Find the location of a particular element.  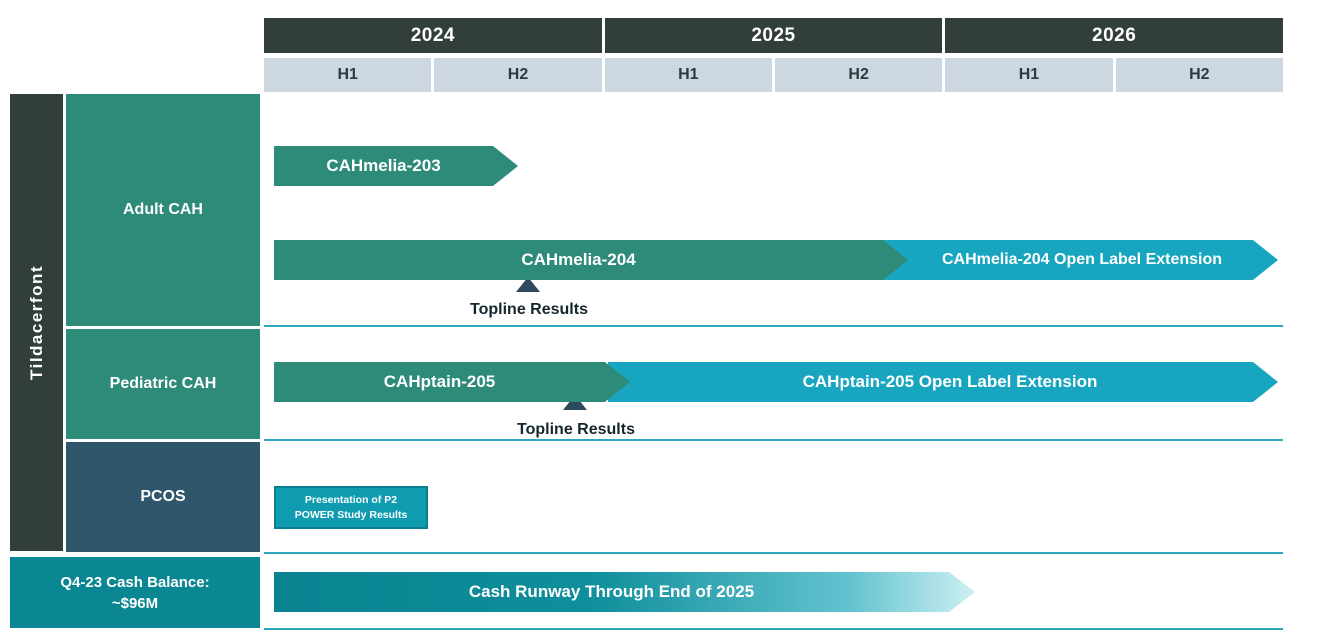

bar-cahmelia-203: CAHmelia-203 is located at coordinates (396, 166).